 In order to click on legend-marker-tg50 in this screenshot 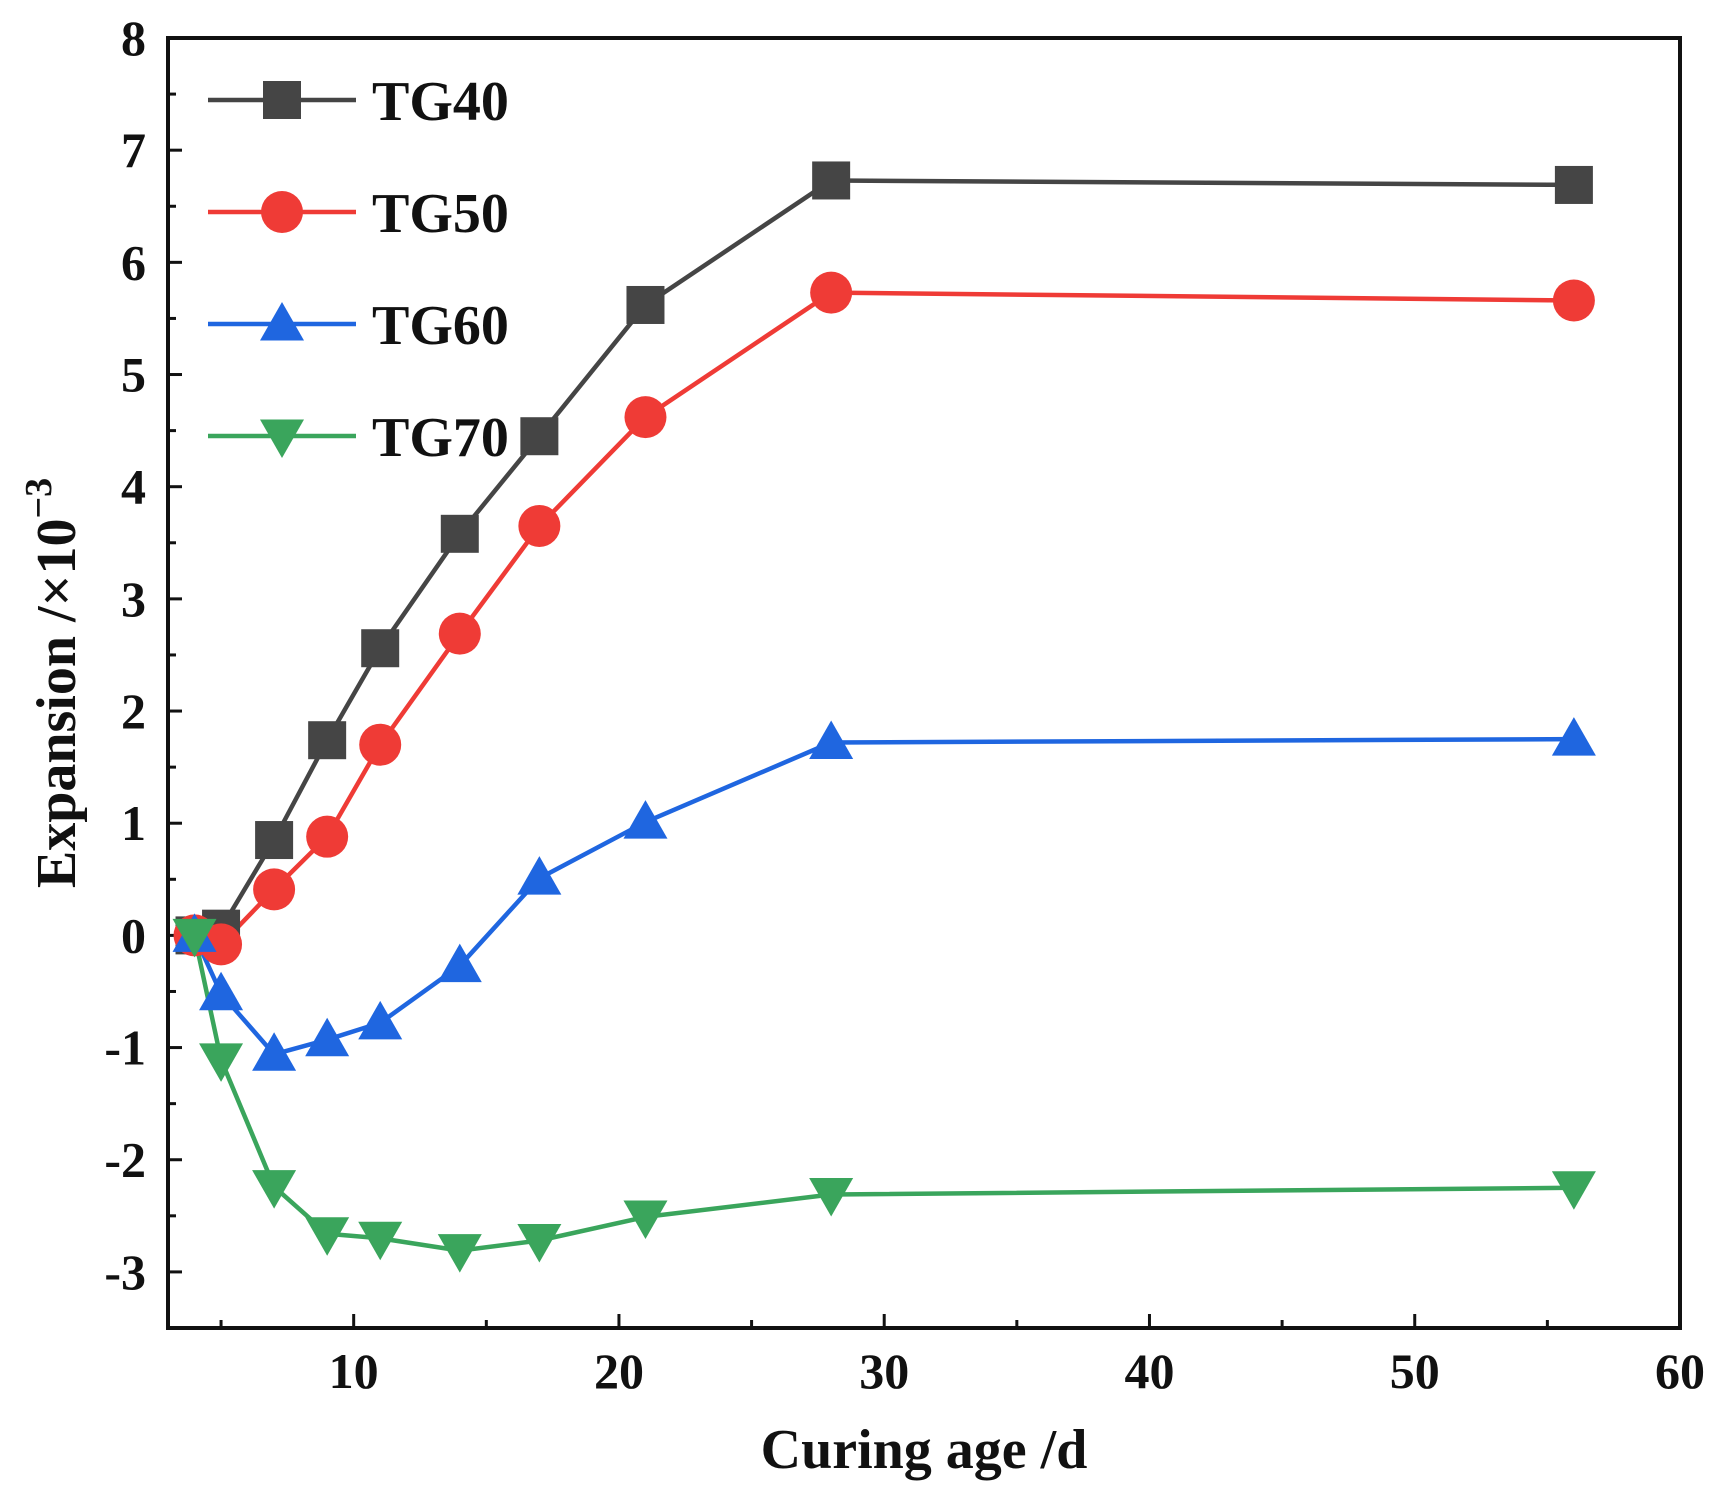, I will do `click(282, 212)`.